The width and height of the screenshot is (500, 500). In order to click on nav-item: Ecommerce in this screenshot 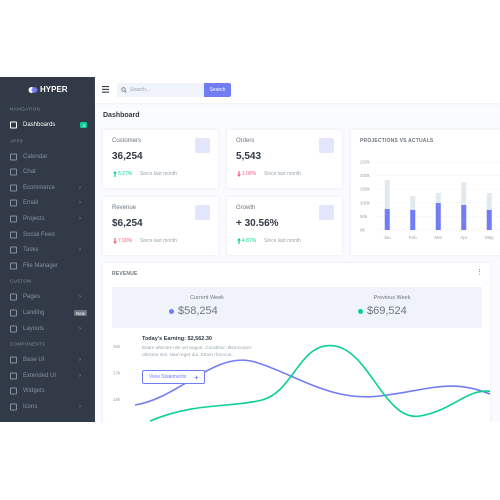, I will do `click(39, 187)`.